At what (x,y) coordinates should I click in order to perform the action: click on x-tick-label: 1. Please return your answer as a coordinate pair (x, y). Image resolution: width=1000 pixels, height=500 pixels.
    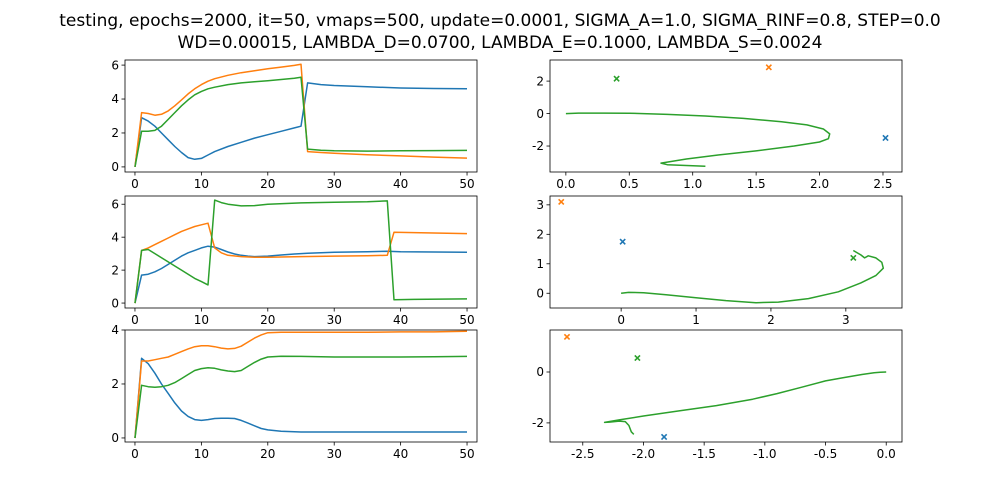
    Looking at the image, I should click on (696, 320).